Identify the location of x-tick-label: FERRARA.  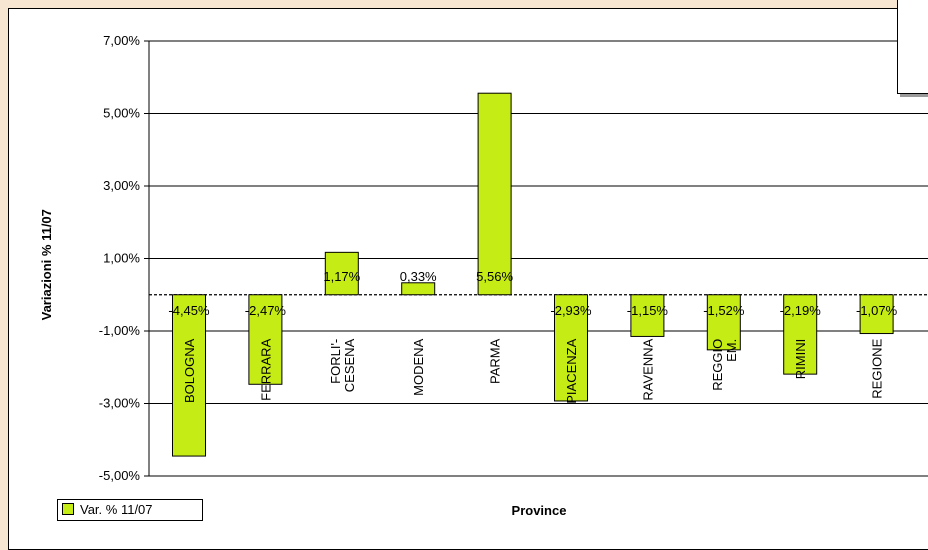
(265, 369).